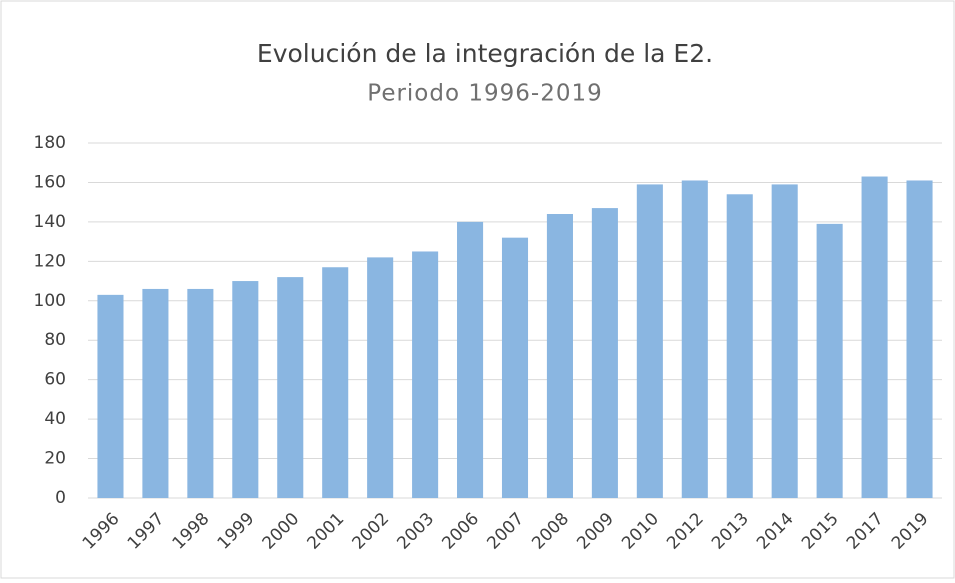 The width and height of the screenshot is (955, 583). What do you see at coordinates (55, 459) in the screenshot?
I see `y-tick-label: 20` at bounding box center [55, 459].